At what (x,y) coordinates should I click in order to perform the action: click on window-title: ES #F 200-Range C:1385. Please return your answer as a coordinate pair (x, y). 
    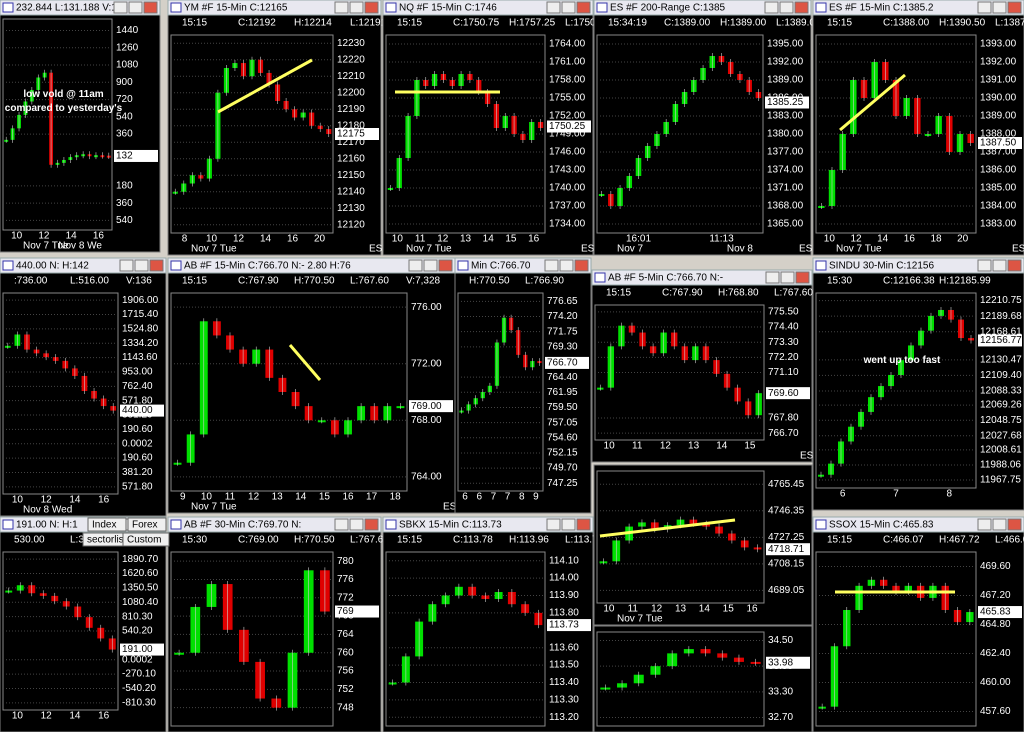
    Looking at the image, I should click on (668, 8).